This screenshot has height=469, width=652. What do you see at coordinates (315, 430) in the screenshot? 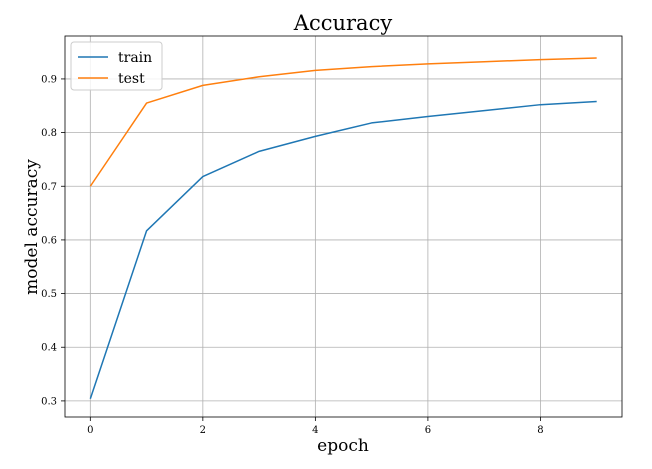
I see `x-tick-label: 4` at bounding box center [315, 430].